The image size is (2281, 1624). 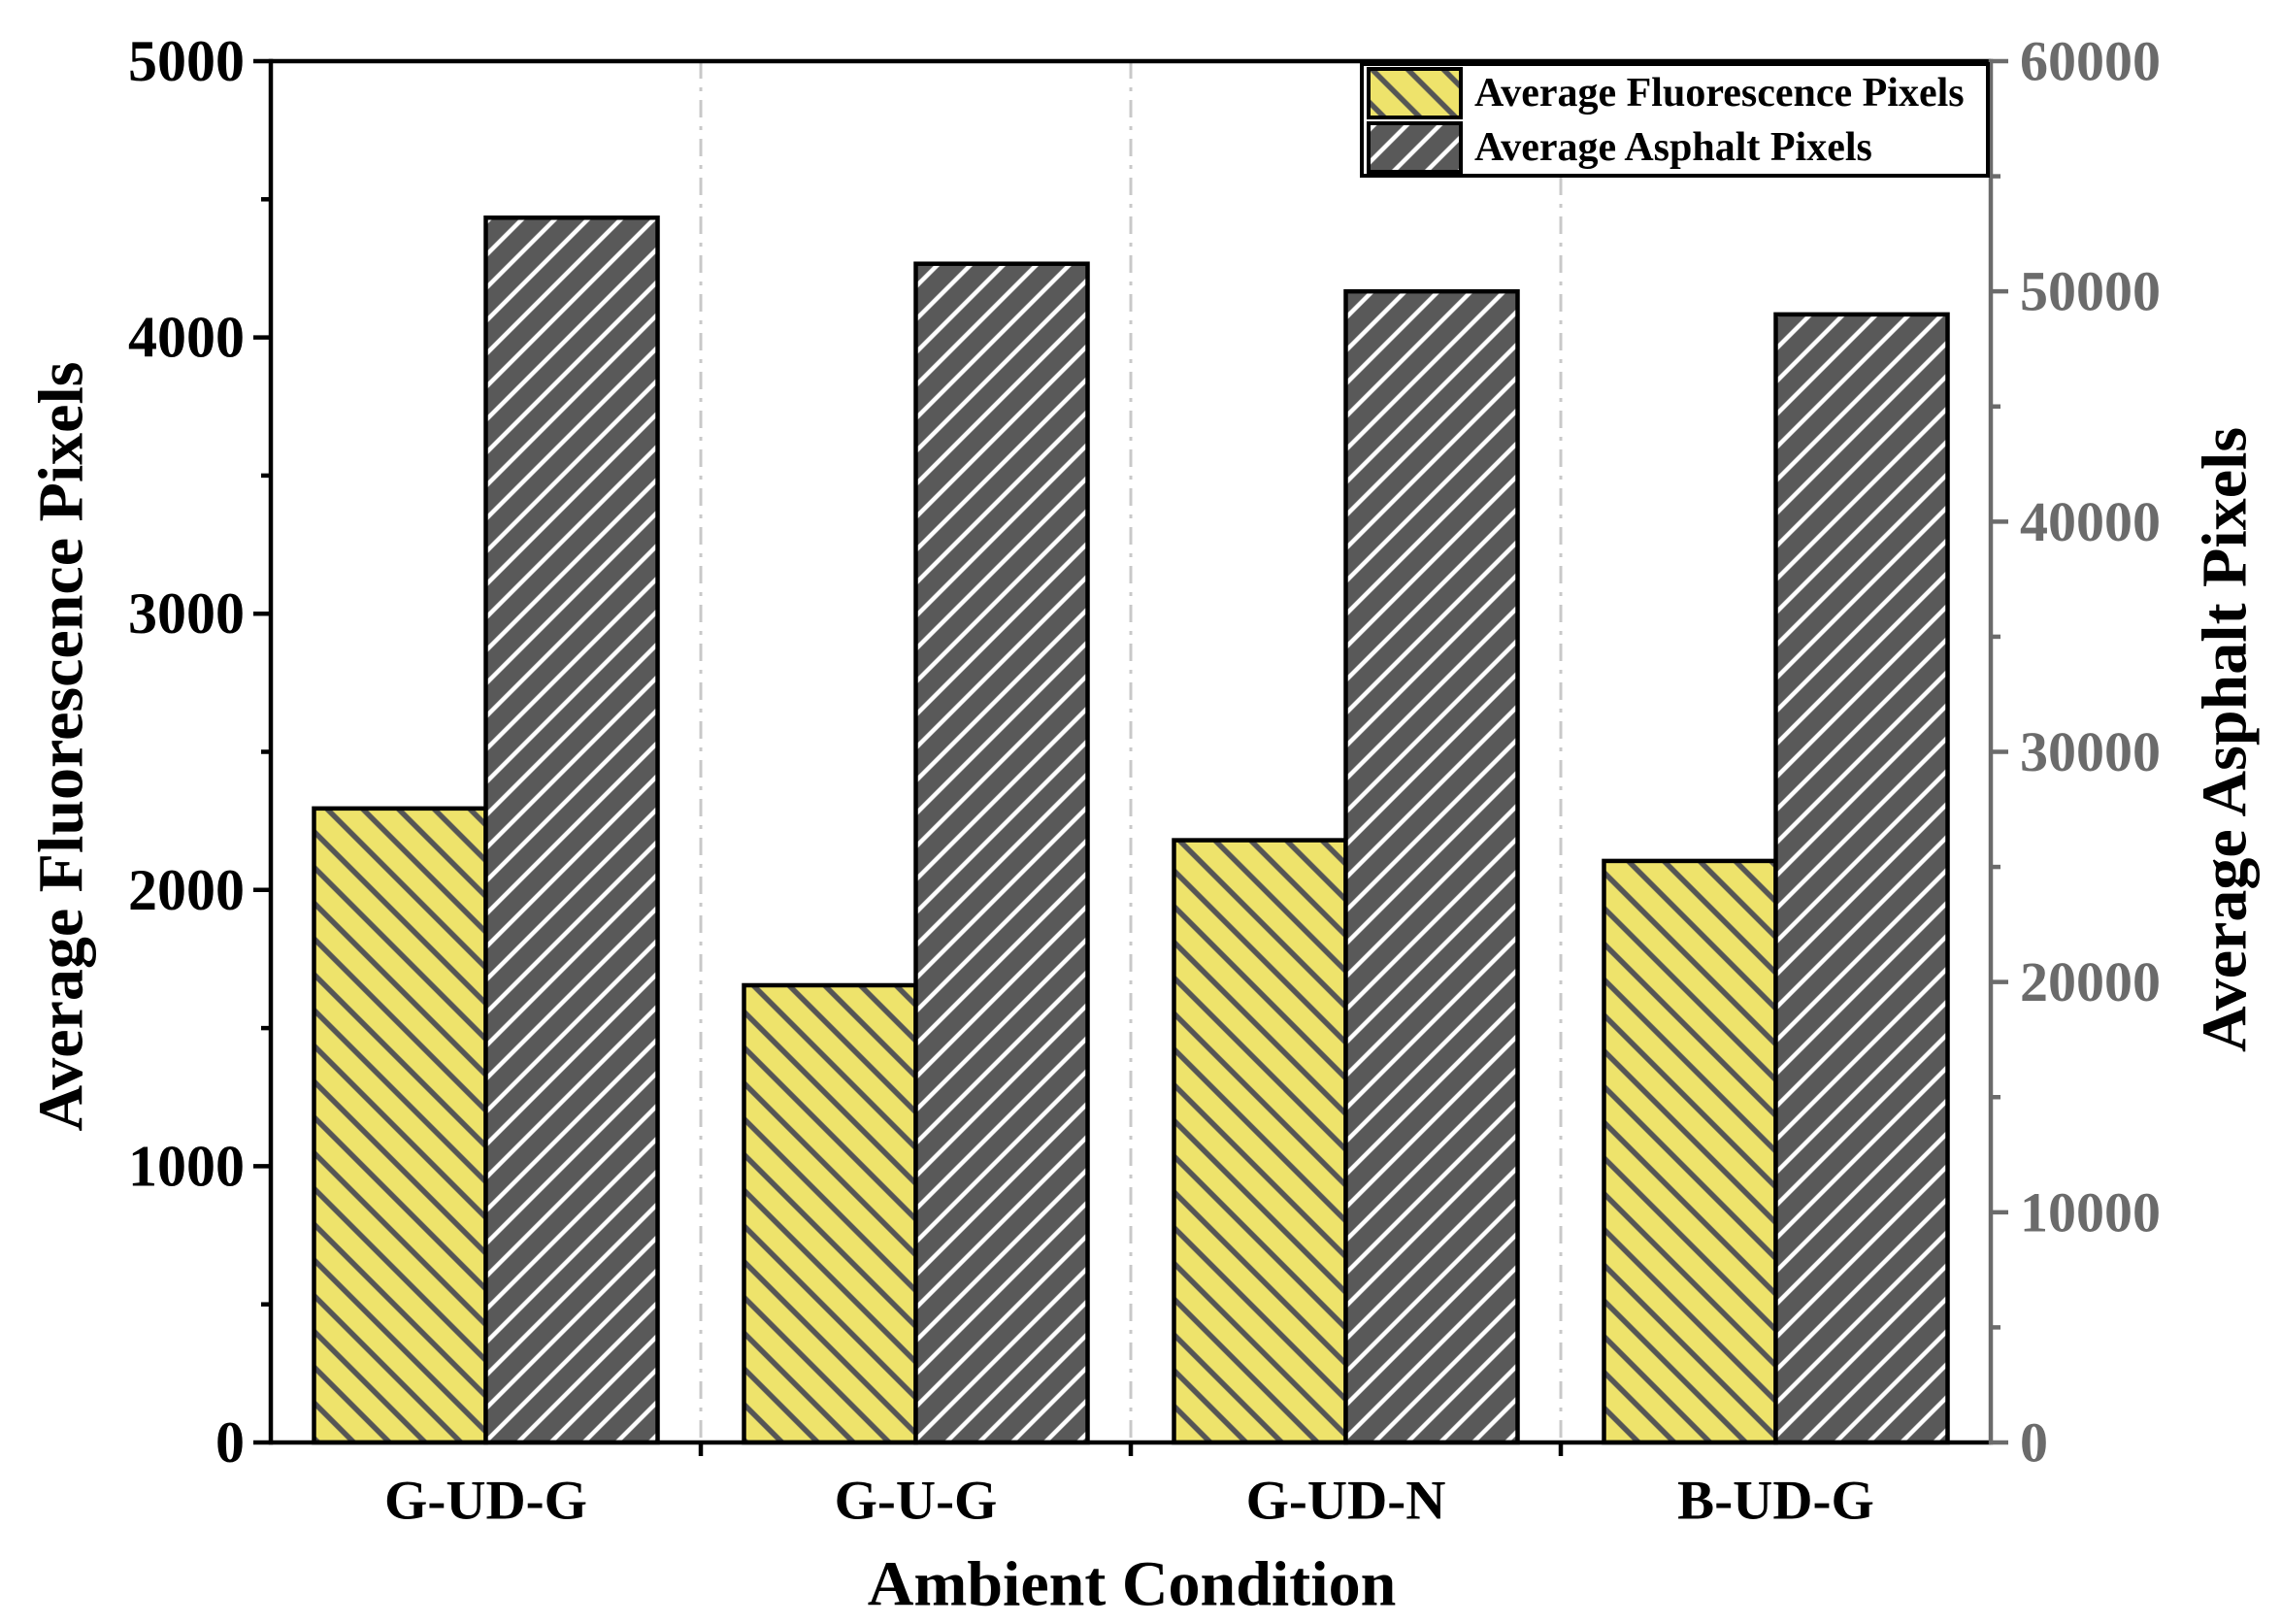 I want to click on x-category-label: G-U-G, so click(x=916, y=1501).